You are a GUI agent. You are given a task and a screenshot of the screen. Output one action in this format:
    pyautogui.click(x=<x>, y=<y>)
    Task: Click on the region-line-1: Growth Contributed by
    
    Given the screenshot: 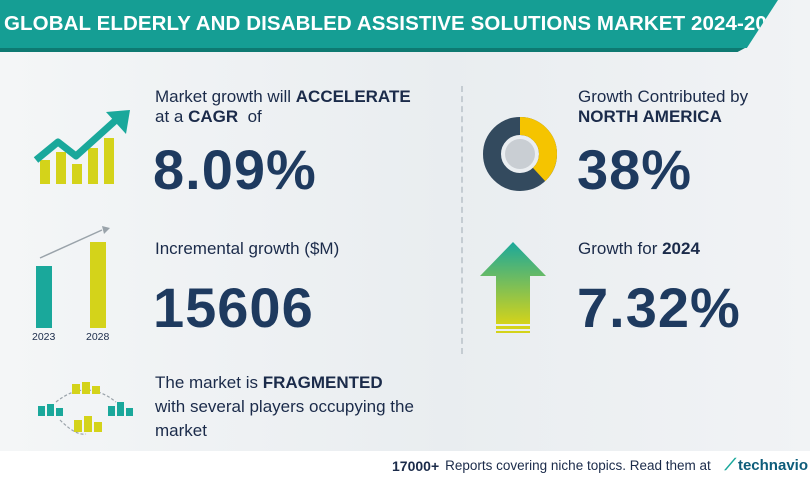 What is the action you would take?
    pyautogui.click(x=663, y=96)
    